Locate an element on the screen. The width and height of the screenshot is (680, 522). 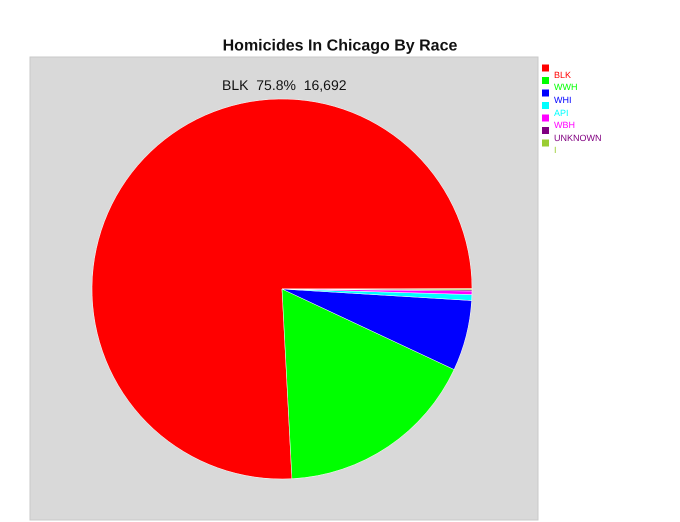
legend-label: I is located at coordinates (555, 150).